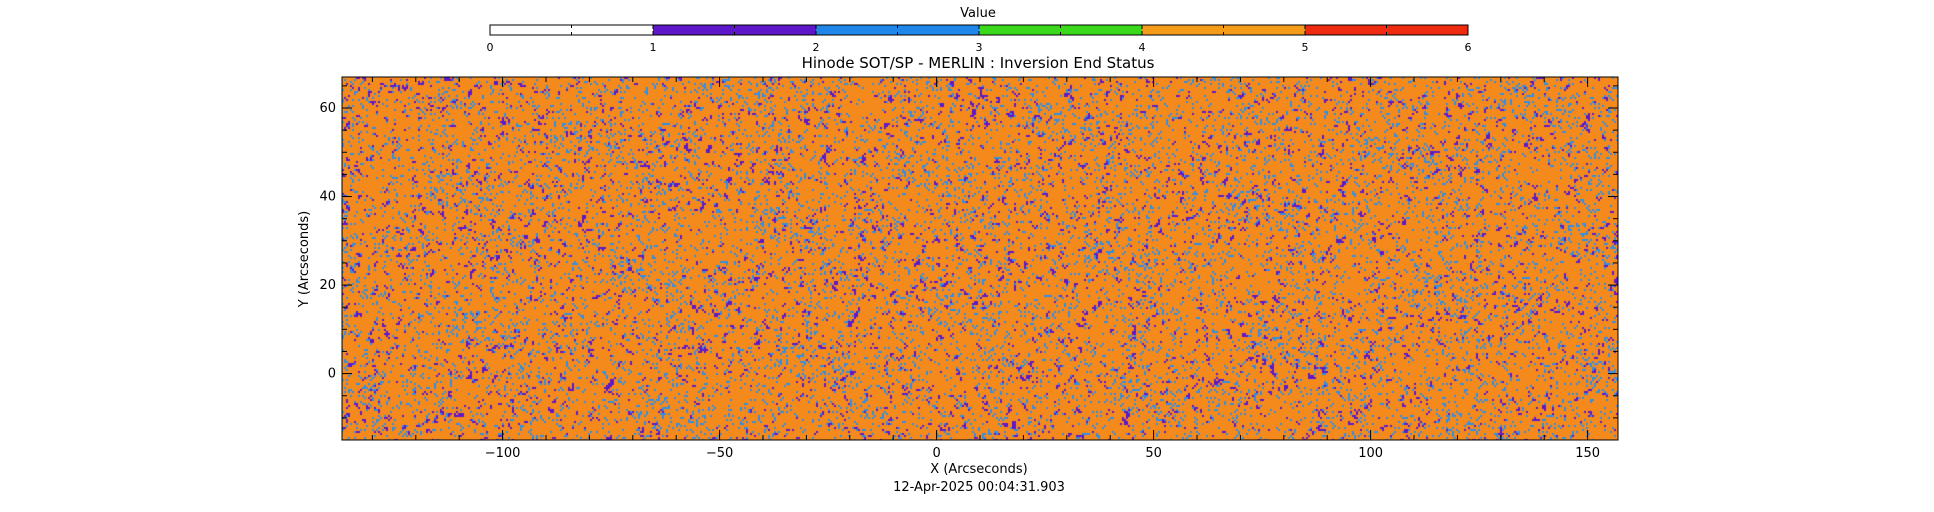 The height and width of the screenshot is (512, 1934). What do you see at coordinates (1468, 47) in the screenshot?
I see `colorbar-tick-label: 6` at bounding box center [1468, 47].